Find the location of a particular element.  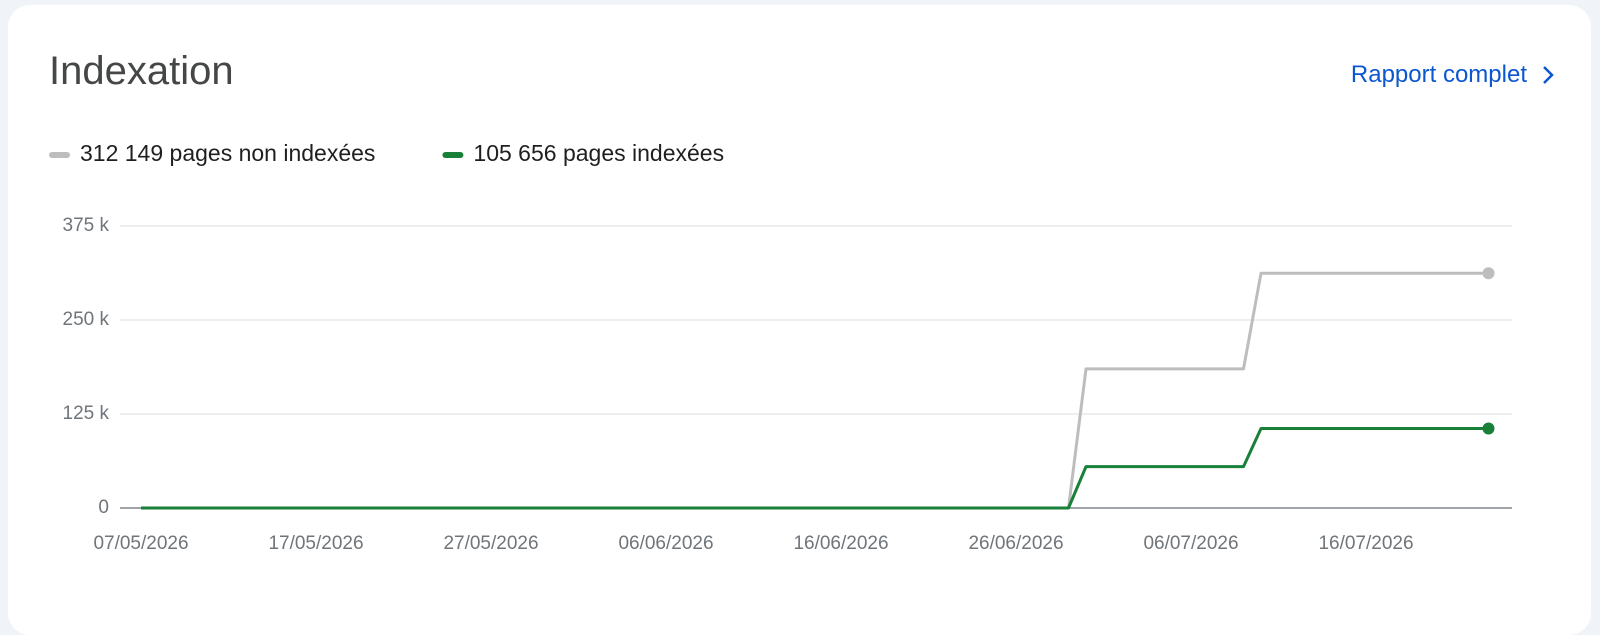

x-tick-label: 26/06/2026 is located at coordinates (1015, 543).